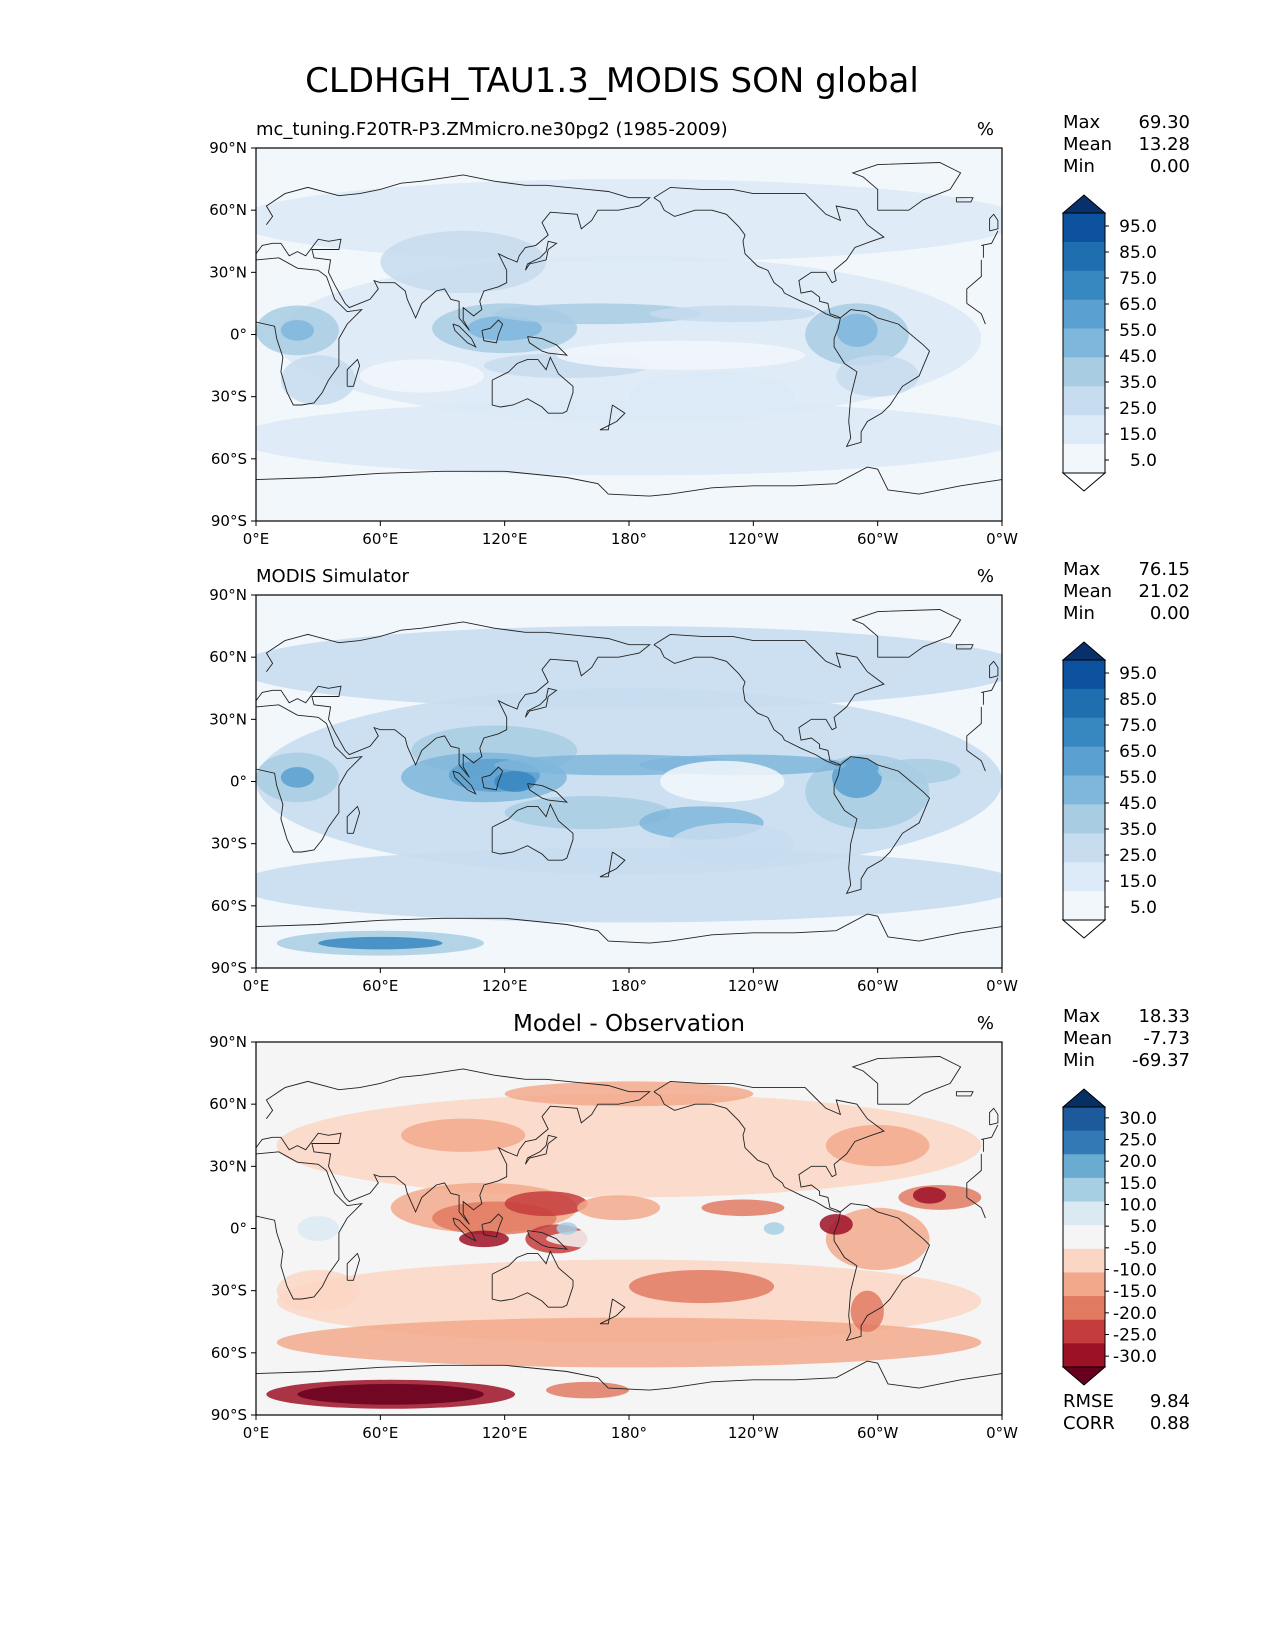  What do you see at coordinates (629, 986) in the screenshot?
I see `lon-tick-label: 180°` at bounding box center [629, 986].